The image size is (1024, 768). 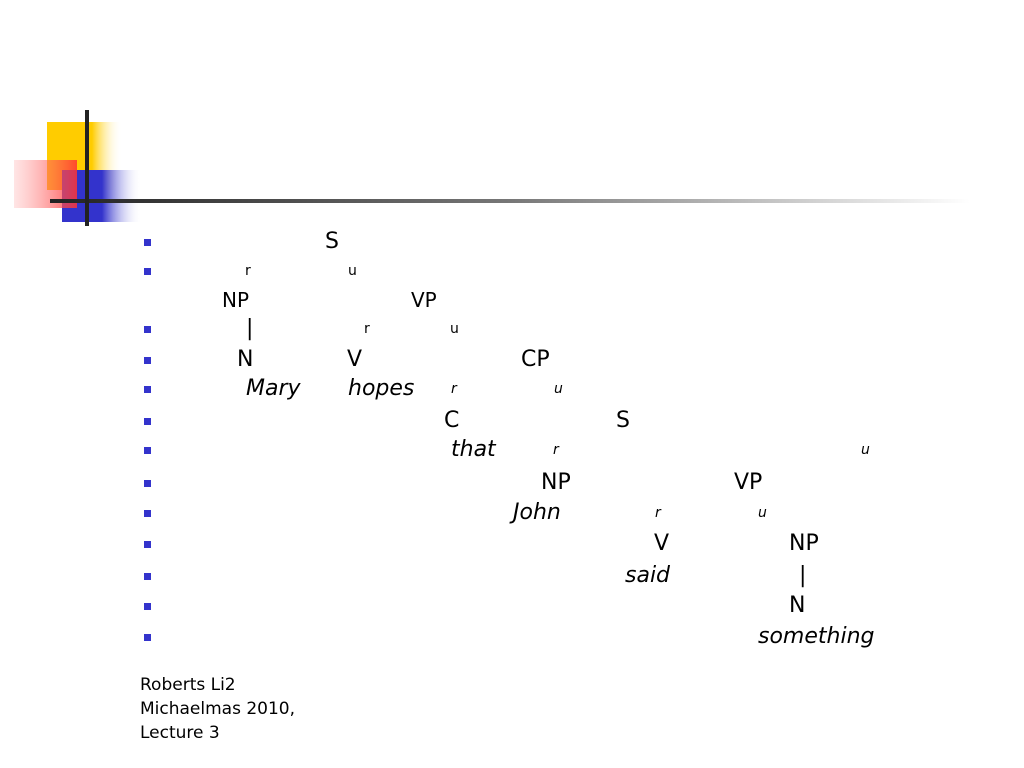 What do you see at coordinates (452, 420) in the screenshot?
I see `tree-node: C` at bounding box center [452, 420].